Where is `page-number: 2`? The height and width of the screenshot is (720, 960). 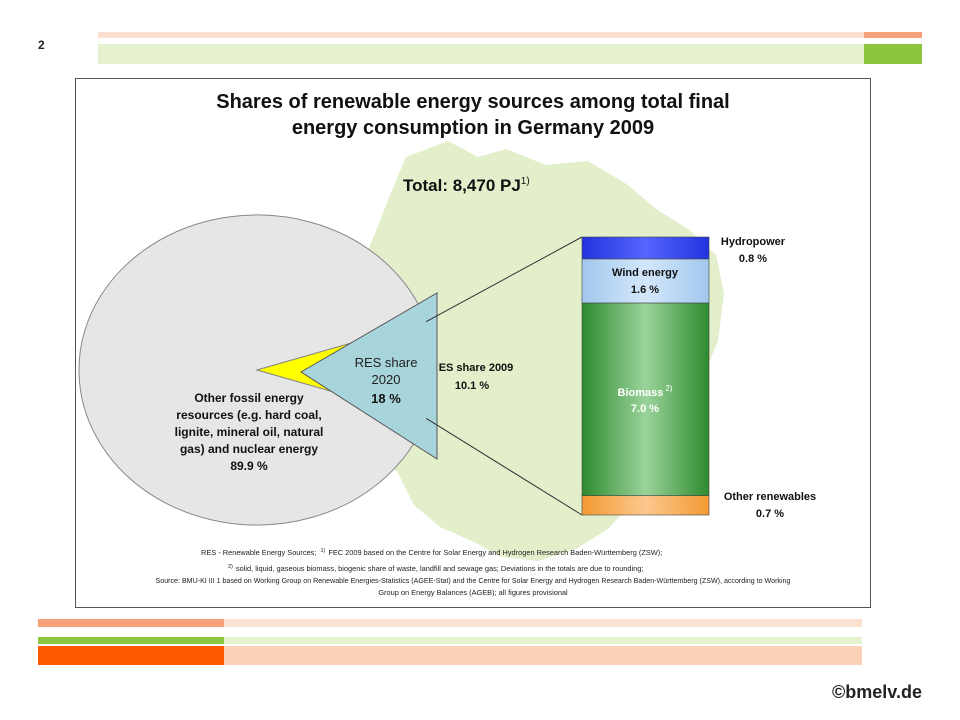
page-number: 2 is located at coordinates (41, 45).